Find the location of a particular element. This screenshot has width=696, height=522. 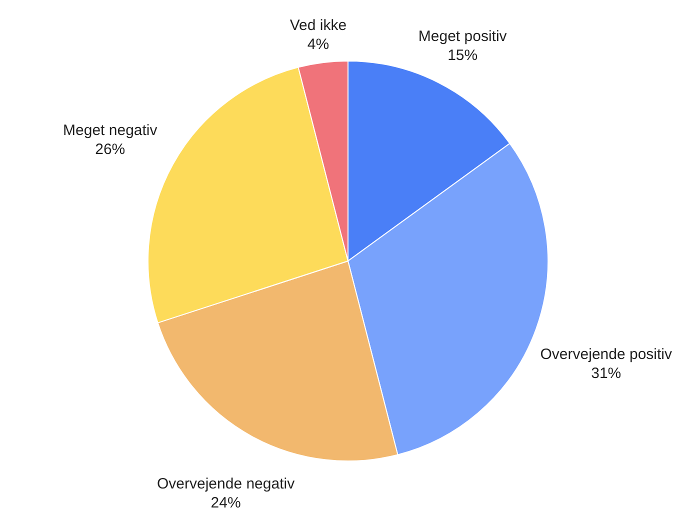

data-label: 15% is located at coordinates (463, 55).